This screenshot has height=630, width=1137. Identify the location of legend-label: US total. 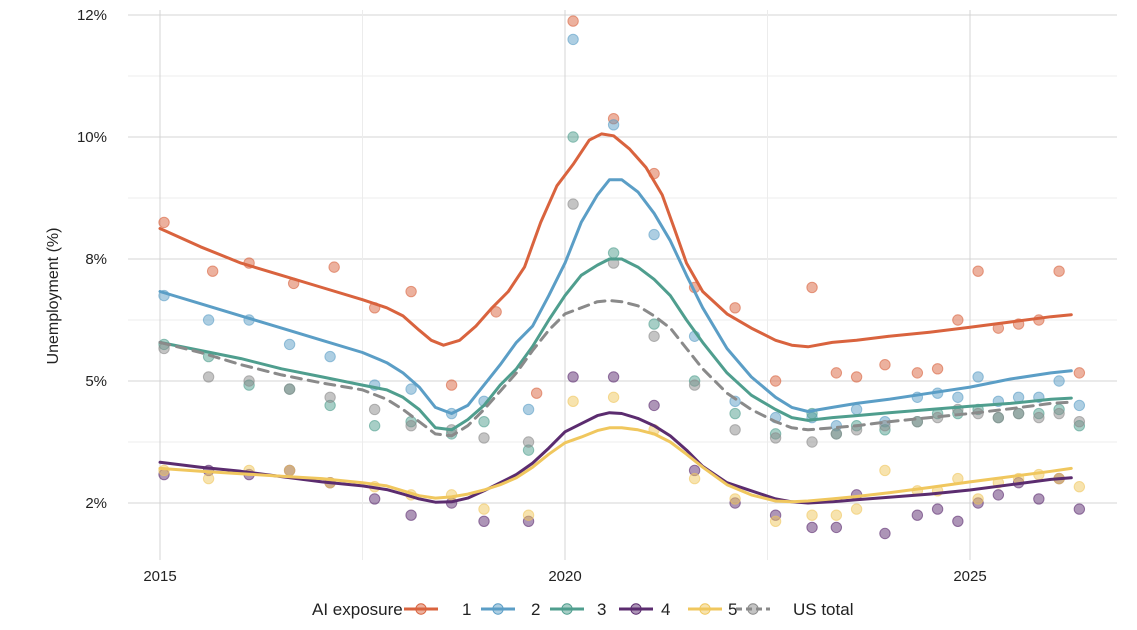
(823, 609).